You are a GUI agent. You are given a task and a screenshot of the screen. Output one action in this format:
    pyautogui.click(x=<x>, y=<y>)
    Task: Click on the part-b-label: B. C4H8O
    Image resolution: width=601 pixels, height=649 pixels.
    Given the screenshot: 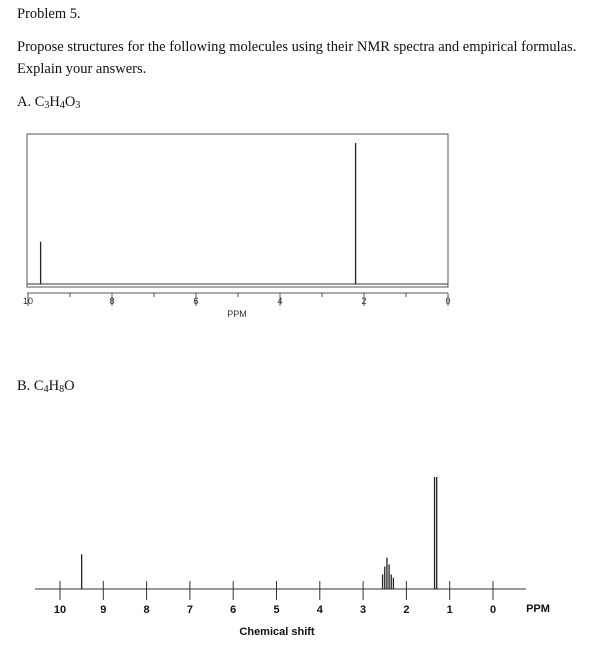 What is the action you would take?
    pyautogui.click(x=46, y=386)
    